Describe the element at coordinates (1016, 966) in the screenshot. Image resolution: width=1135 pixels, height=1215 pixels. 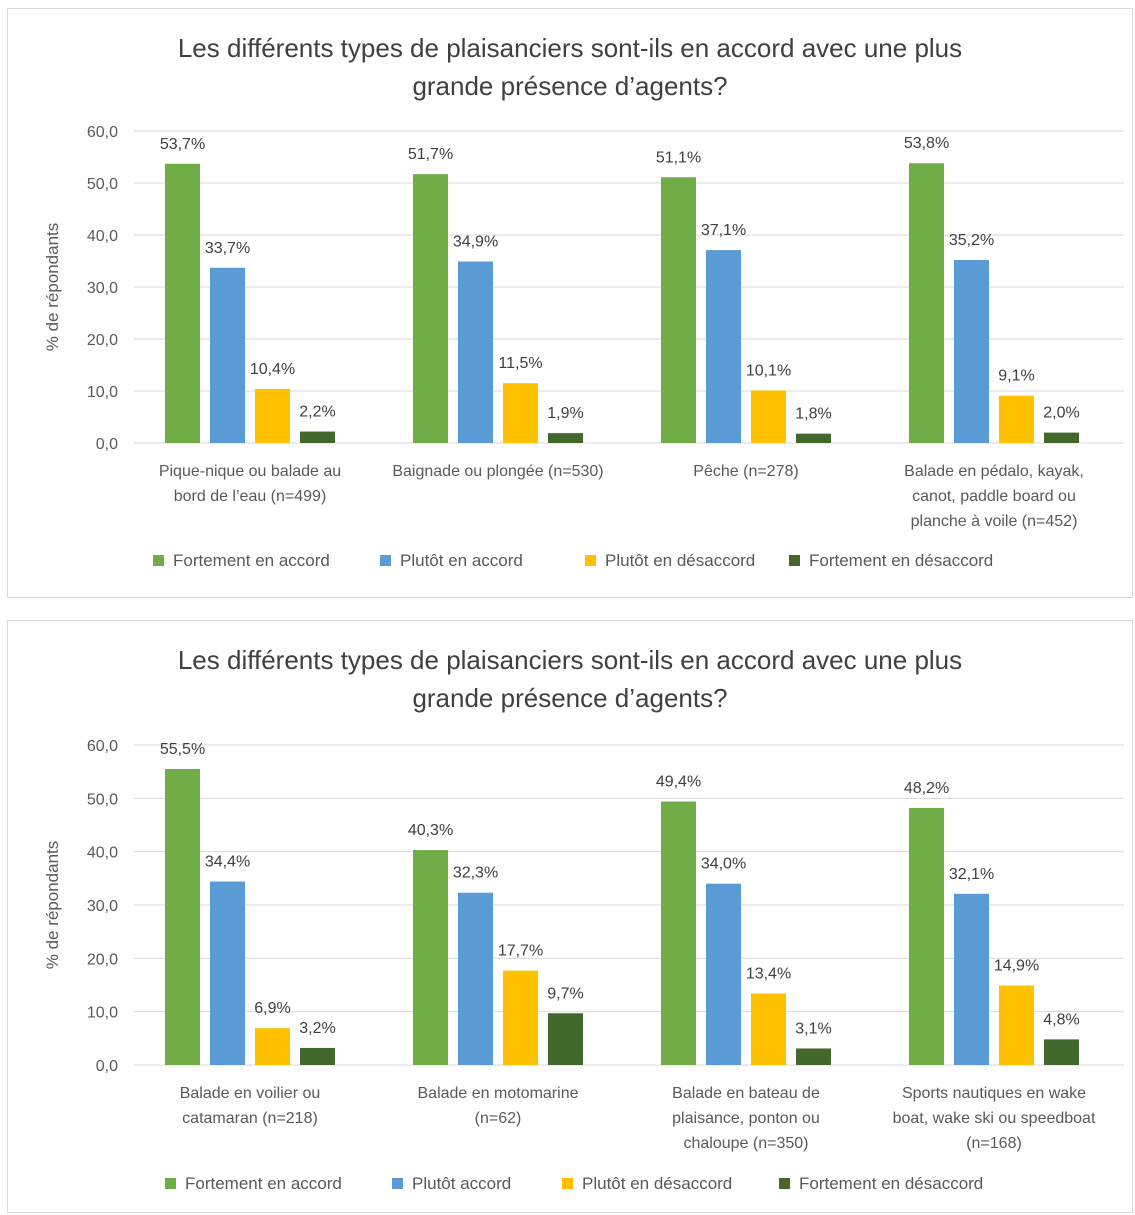
I see `data-label: 14,9%` at that location.